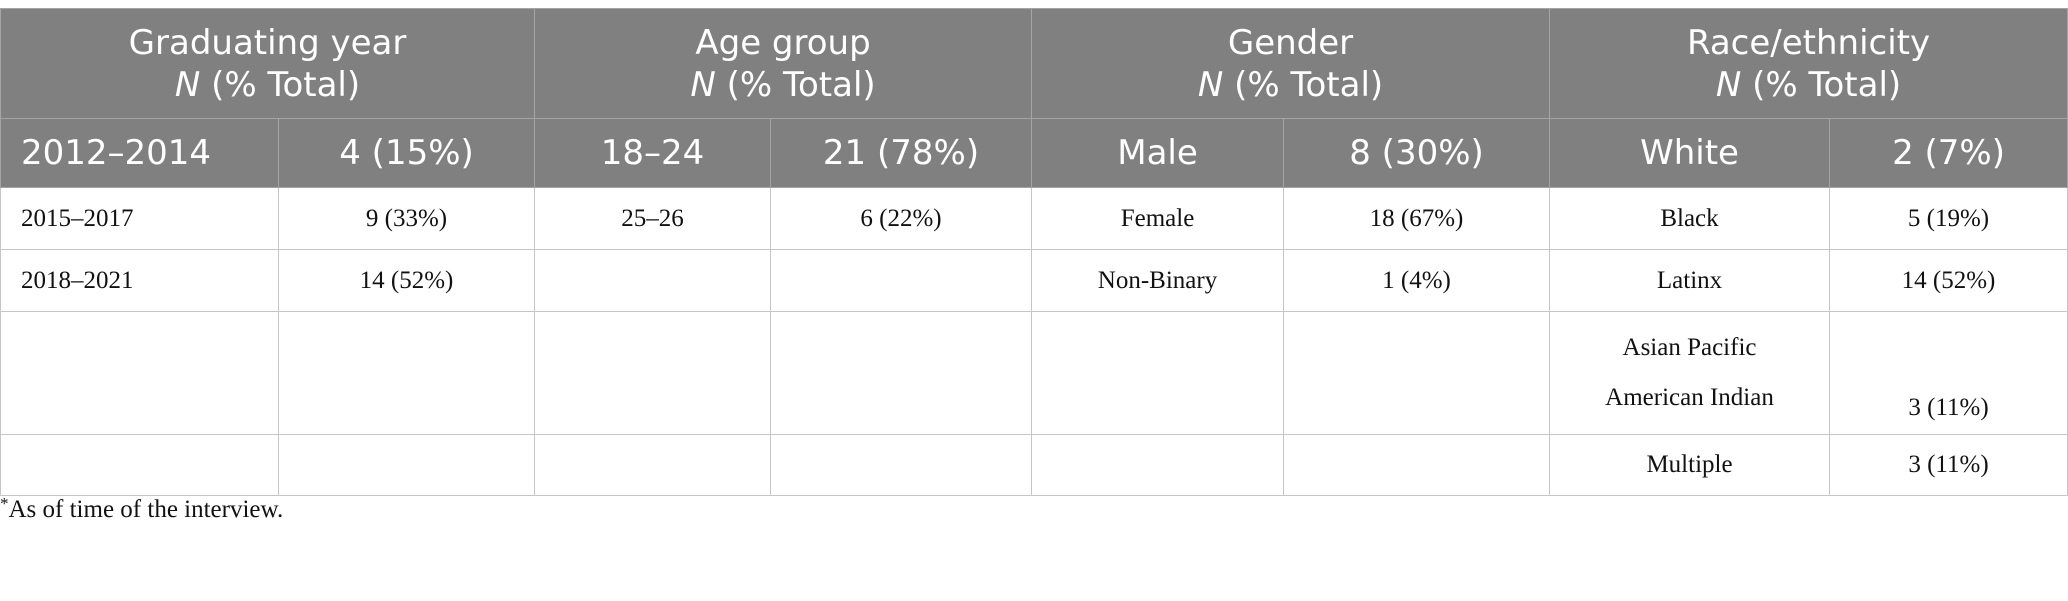 This screenshot has height=601, width=2068. I want to click on header-cell: 2012–2014, so click(139, 153).